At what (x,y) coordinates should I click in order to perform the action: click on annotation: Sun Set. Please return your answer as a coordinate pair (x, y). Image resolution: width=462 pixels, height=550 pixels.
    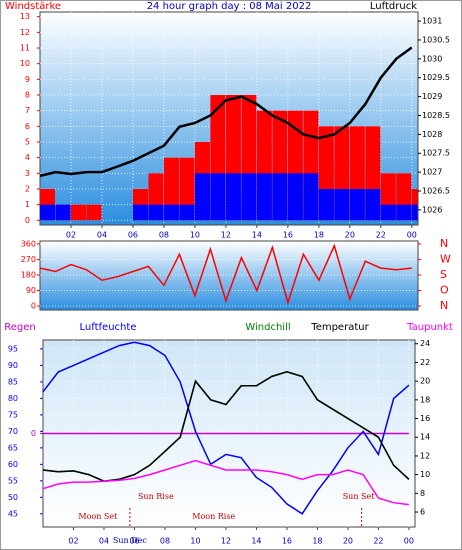
    Looking at the image, I should click on (359, 496).